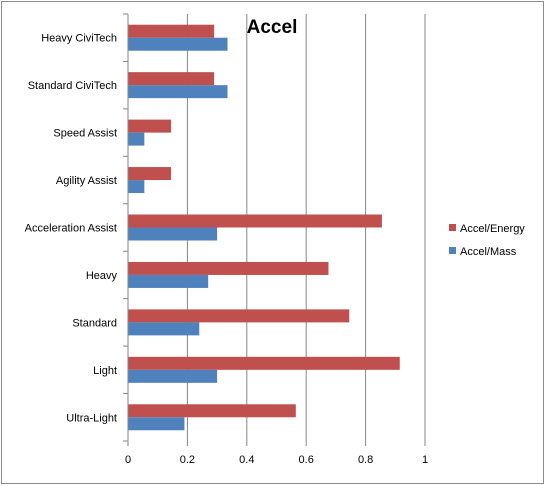 Image resolution: width=546 pixels, height=486 pixels. I want to click on category-label: Speed Assist, so click(85, 134).